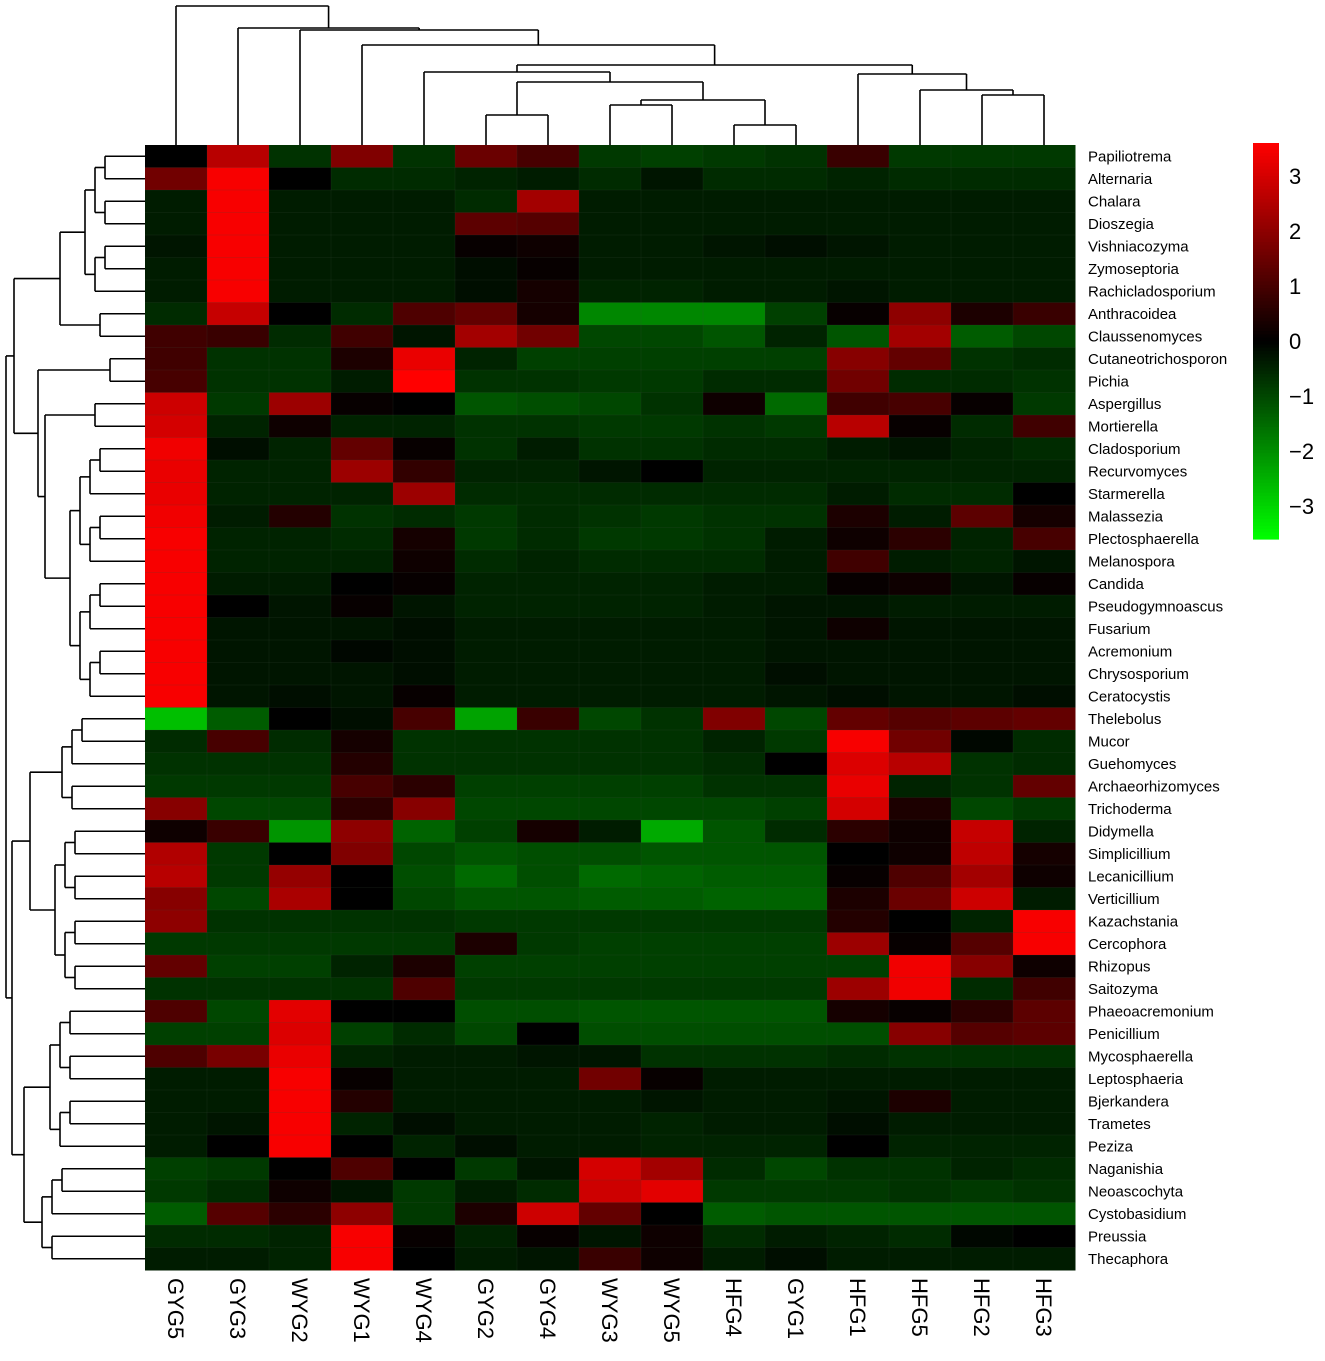 This screenshot has width=1325, height=1361. I want to click on row-label: Vishniacozyma, so click(1138, 246).